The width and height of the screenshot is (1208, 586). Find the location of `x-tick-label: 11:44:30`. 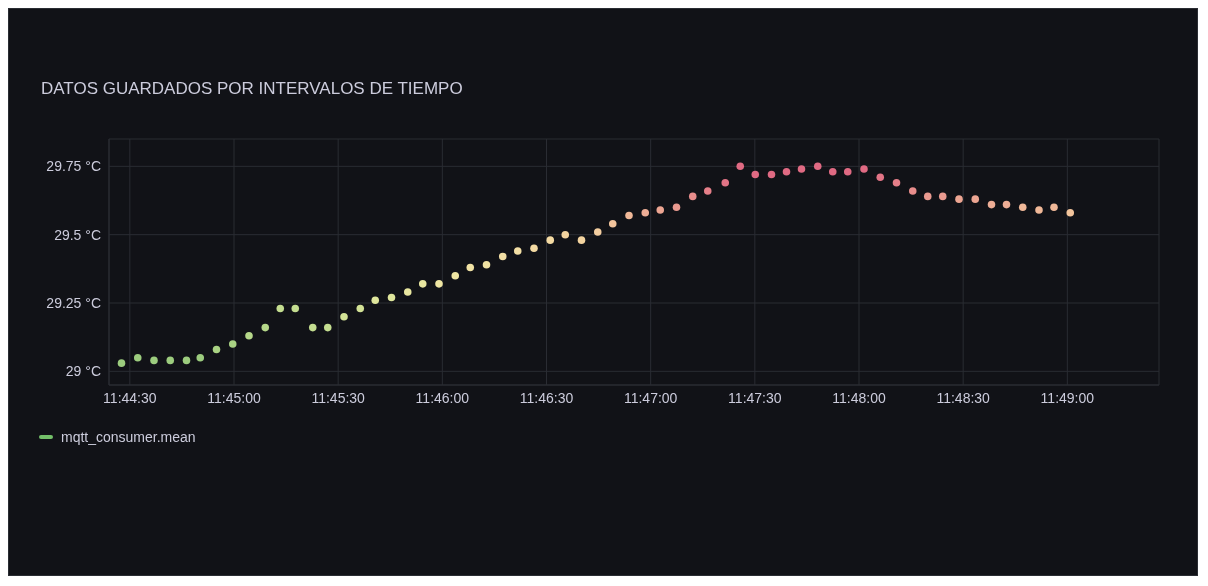

x-tick-label: 11:44:30 is located at coordinates (130, 397).